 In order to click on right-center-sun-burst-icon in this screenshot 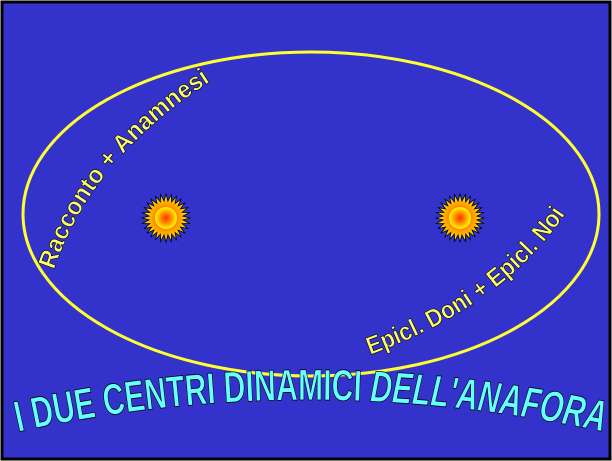, I will do `click(460, 218)`.